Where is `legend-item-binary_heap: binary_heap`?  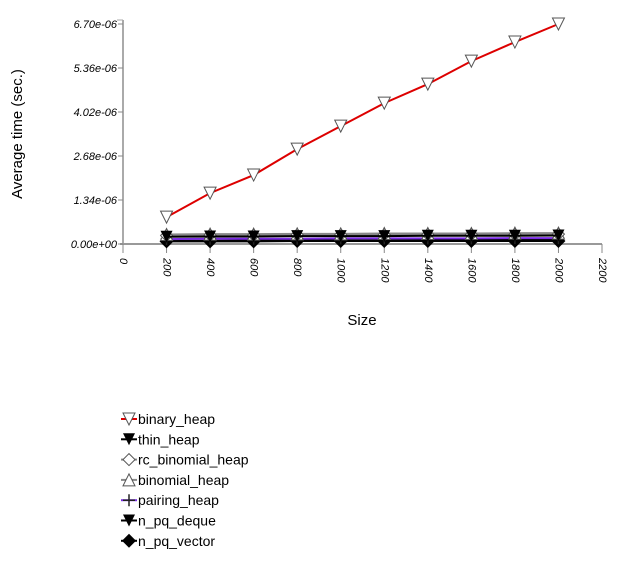 legend-item-binary_heap: binary_heap is located at coordinates (168, 419).